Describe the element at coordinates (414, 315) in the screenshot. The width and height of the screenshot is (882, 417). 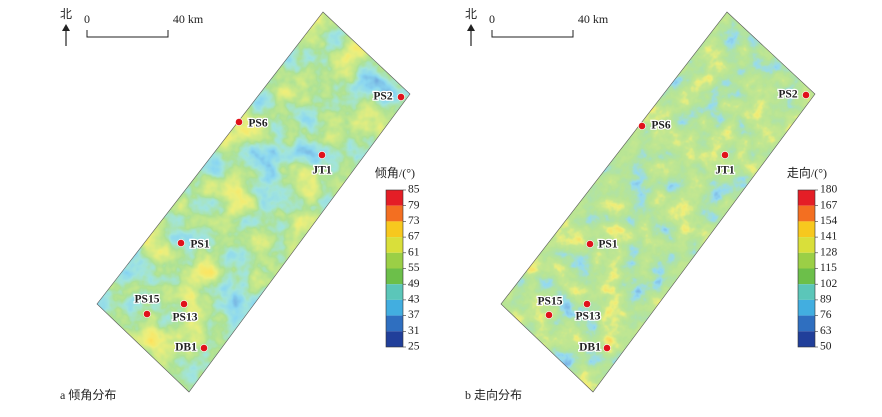
I see `legend-tick-label: 37` at that location.